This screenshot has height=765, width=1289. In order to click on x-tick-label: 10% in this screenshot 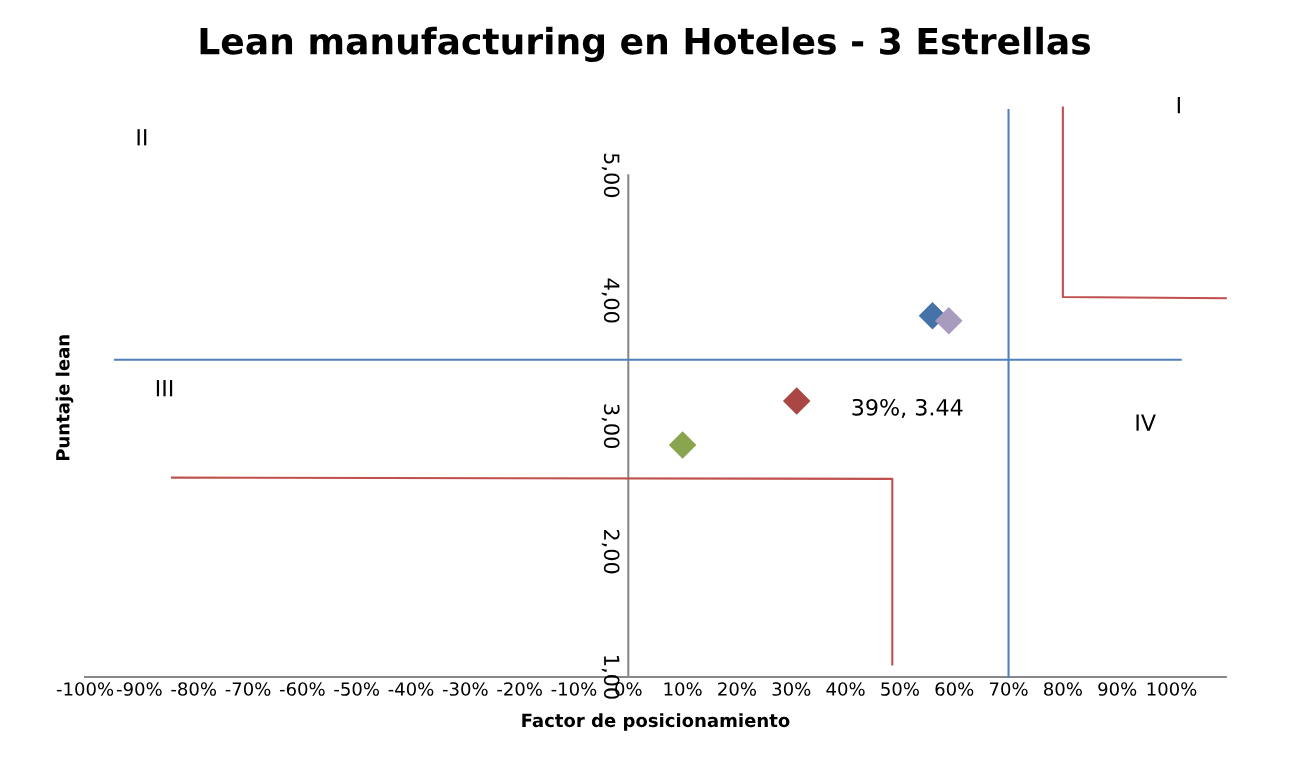, I will do `click(683, 689)`.